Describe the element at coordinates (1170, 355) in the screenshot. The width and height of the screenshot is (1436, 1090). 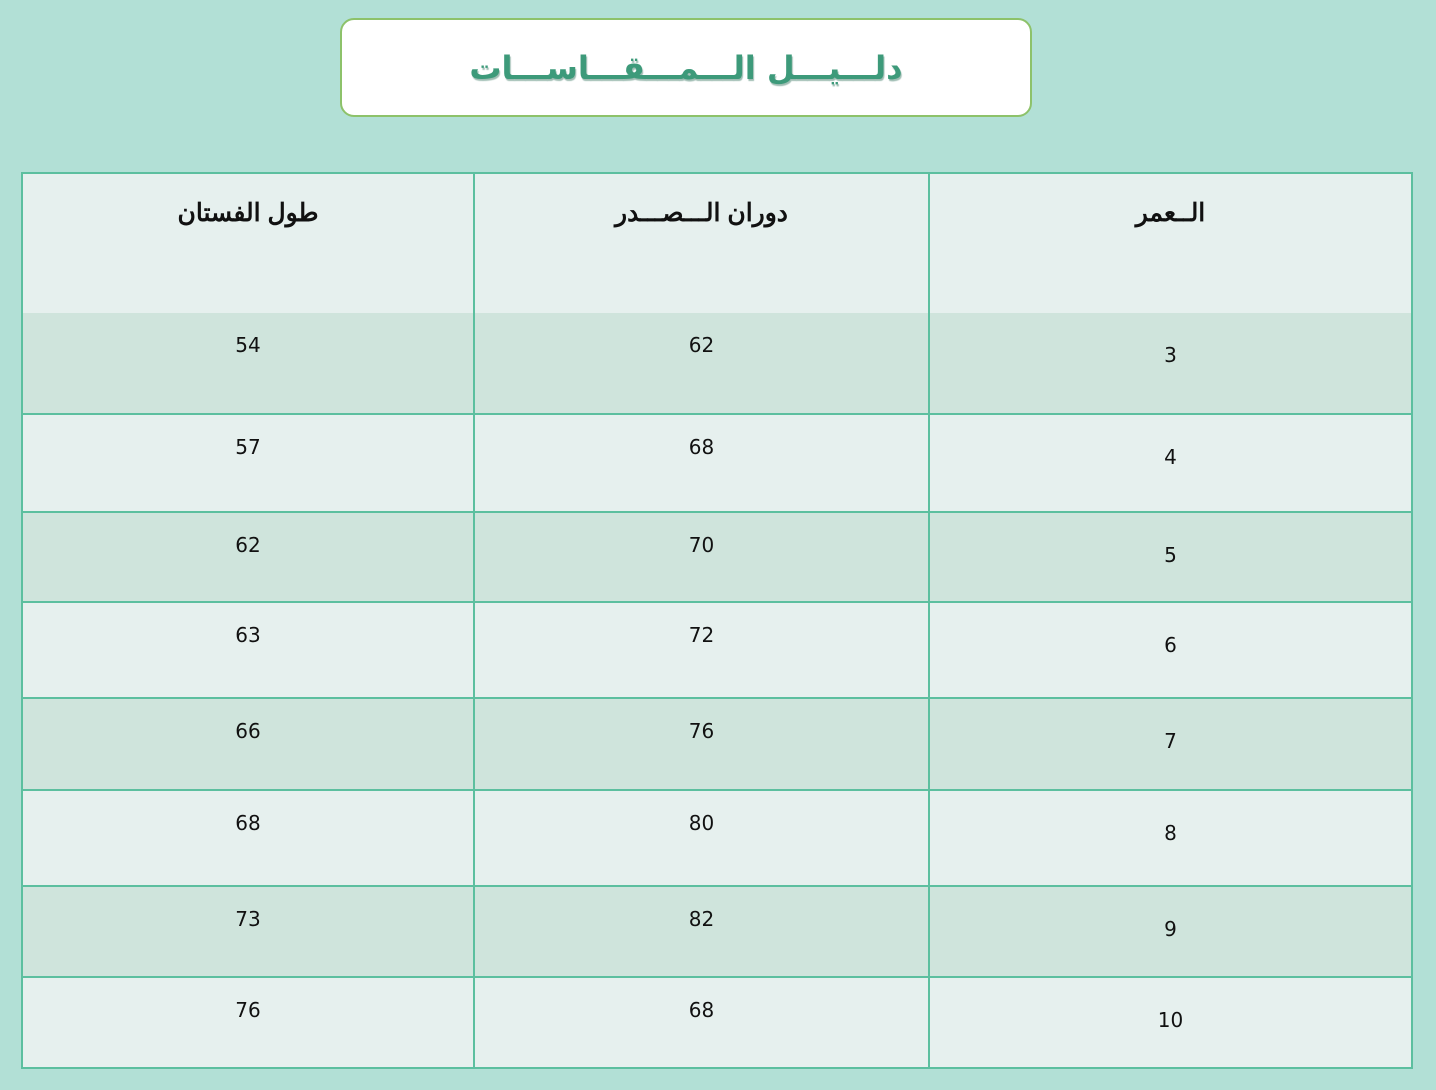
I see `cell-age: 3` at that location.